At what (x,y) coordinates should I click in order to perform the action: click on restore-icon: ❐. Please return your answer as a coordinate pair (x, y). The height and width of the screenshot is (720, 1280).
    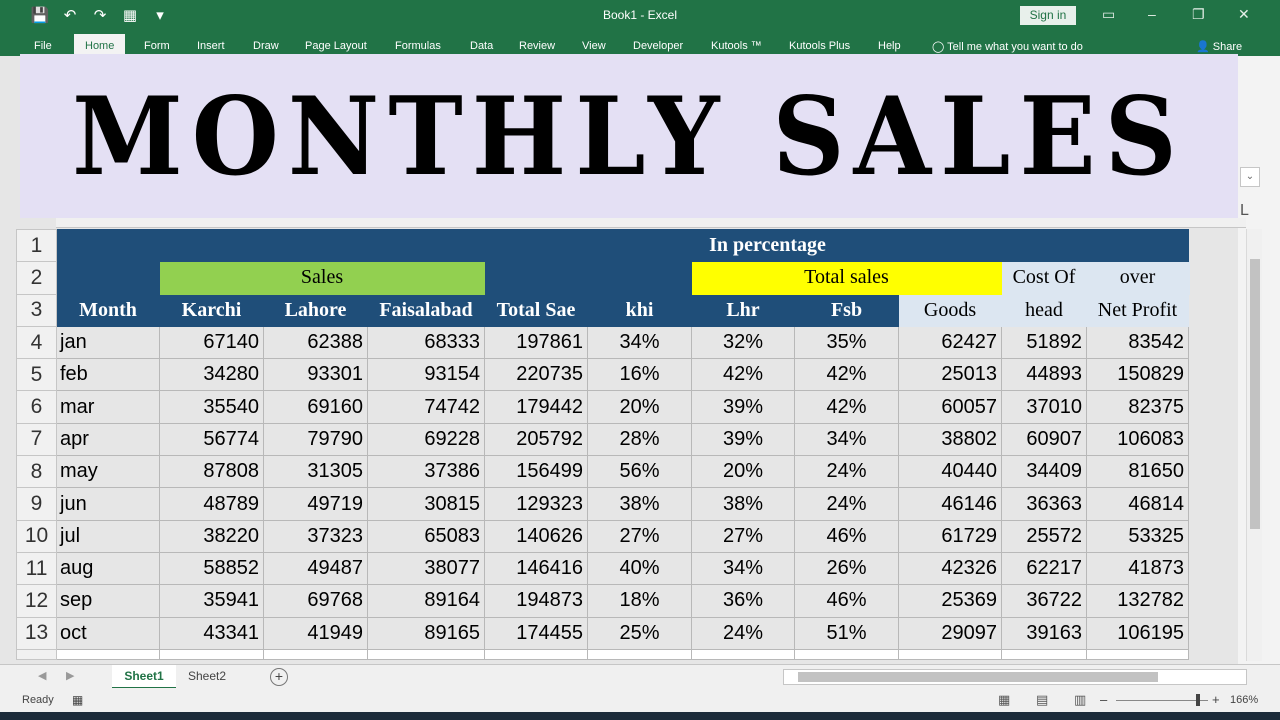
    Looking at the image, I should click on (1198, 14).